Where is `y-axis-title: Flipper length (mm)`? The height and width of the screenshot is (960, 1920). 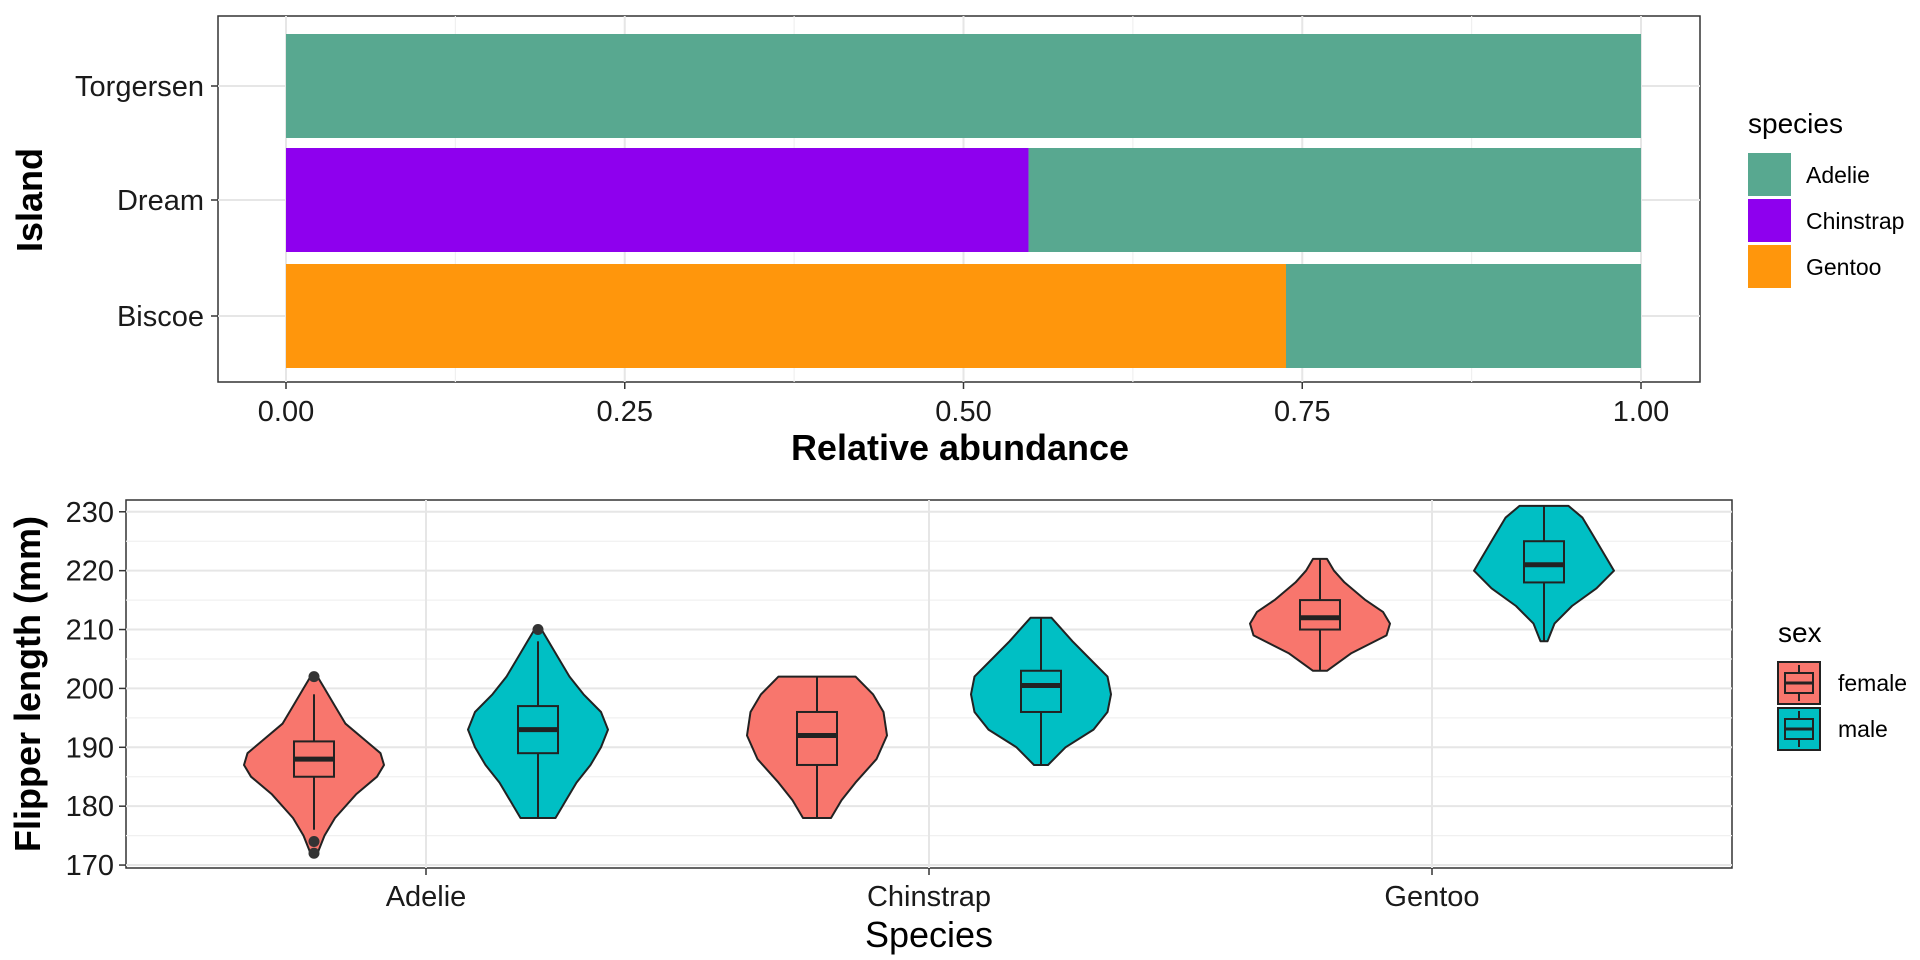
y-axis-title: Flipper length (mm) is located at coordinates (27, 684).